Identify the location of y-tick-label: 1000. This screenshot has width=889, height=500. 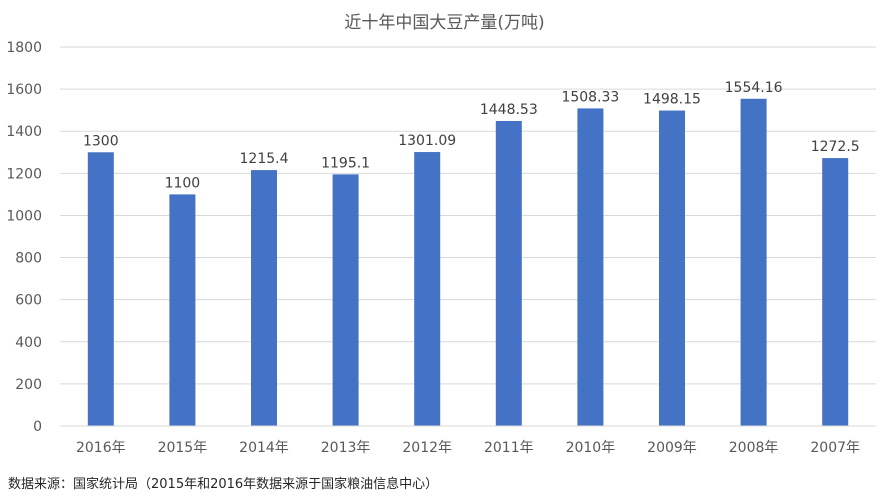
(24, 216).